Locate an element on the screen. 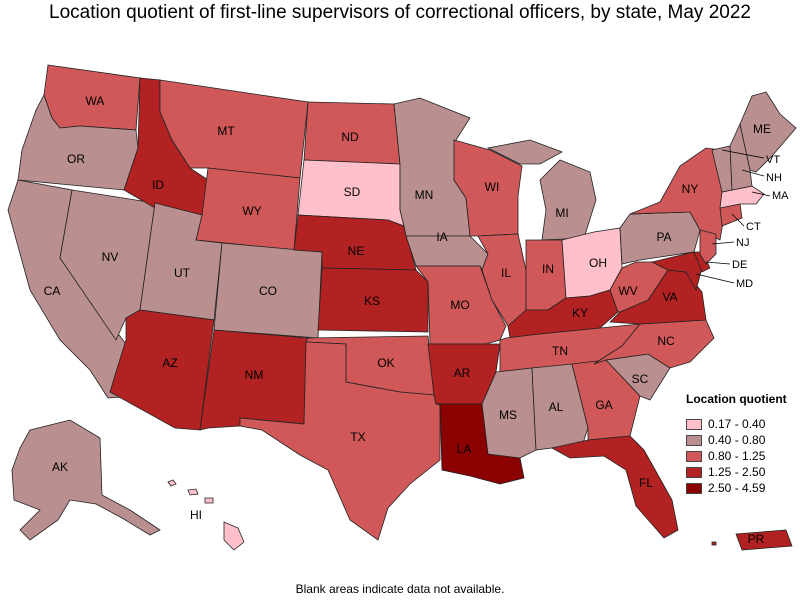  label-MA: MA is located at coordinates (780, 196).